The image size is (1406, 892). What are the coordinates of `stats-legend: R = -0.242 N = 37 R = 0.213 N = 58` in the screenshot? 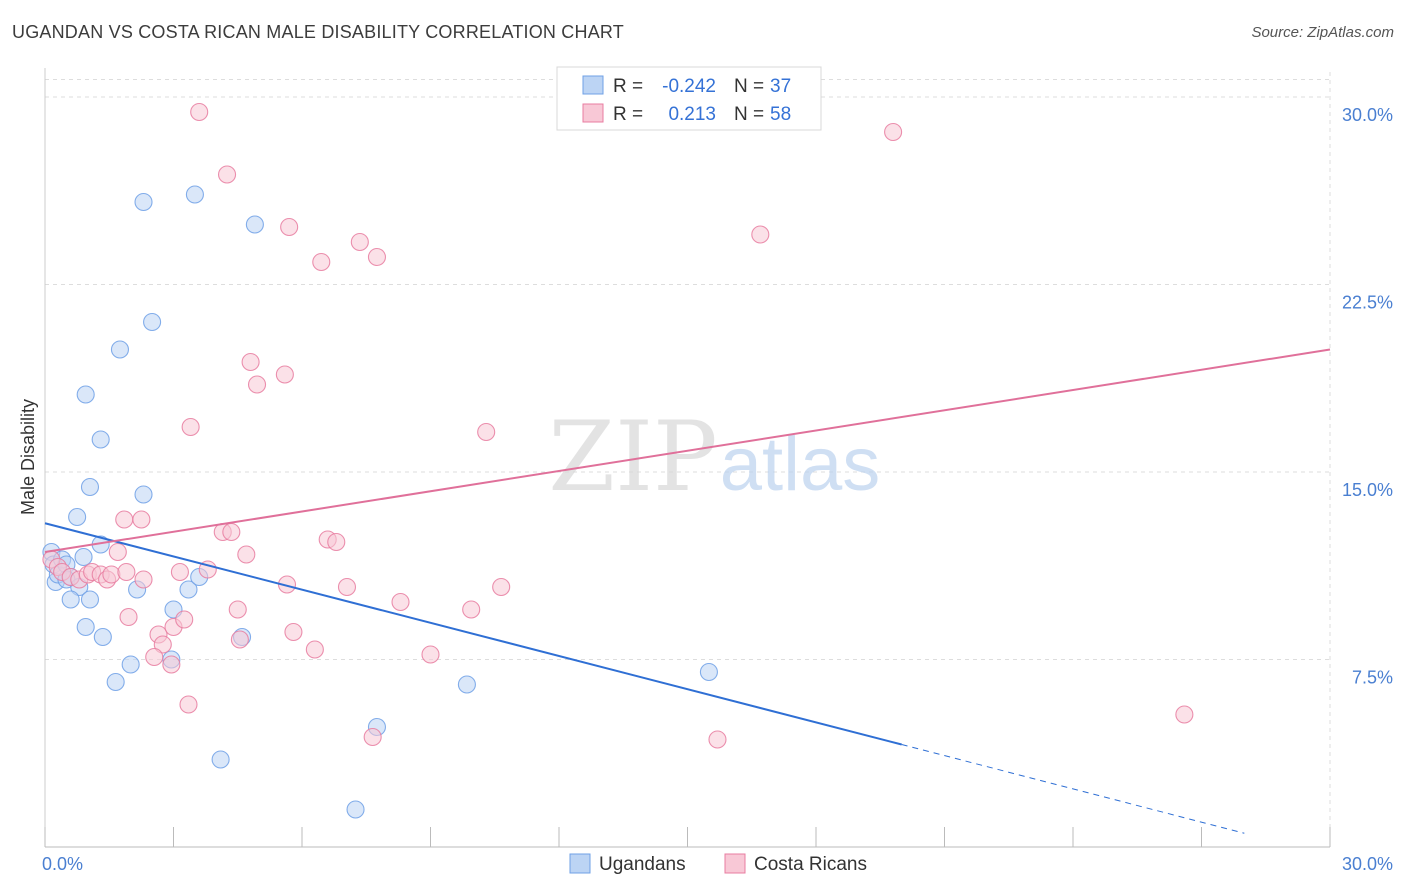 It's located at (689, 98).